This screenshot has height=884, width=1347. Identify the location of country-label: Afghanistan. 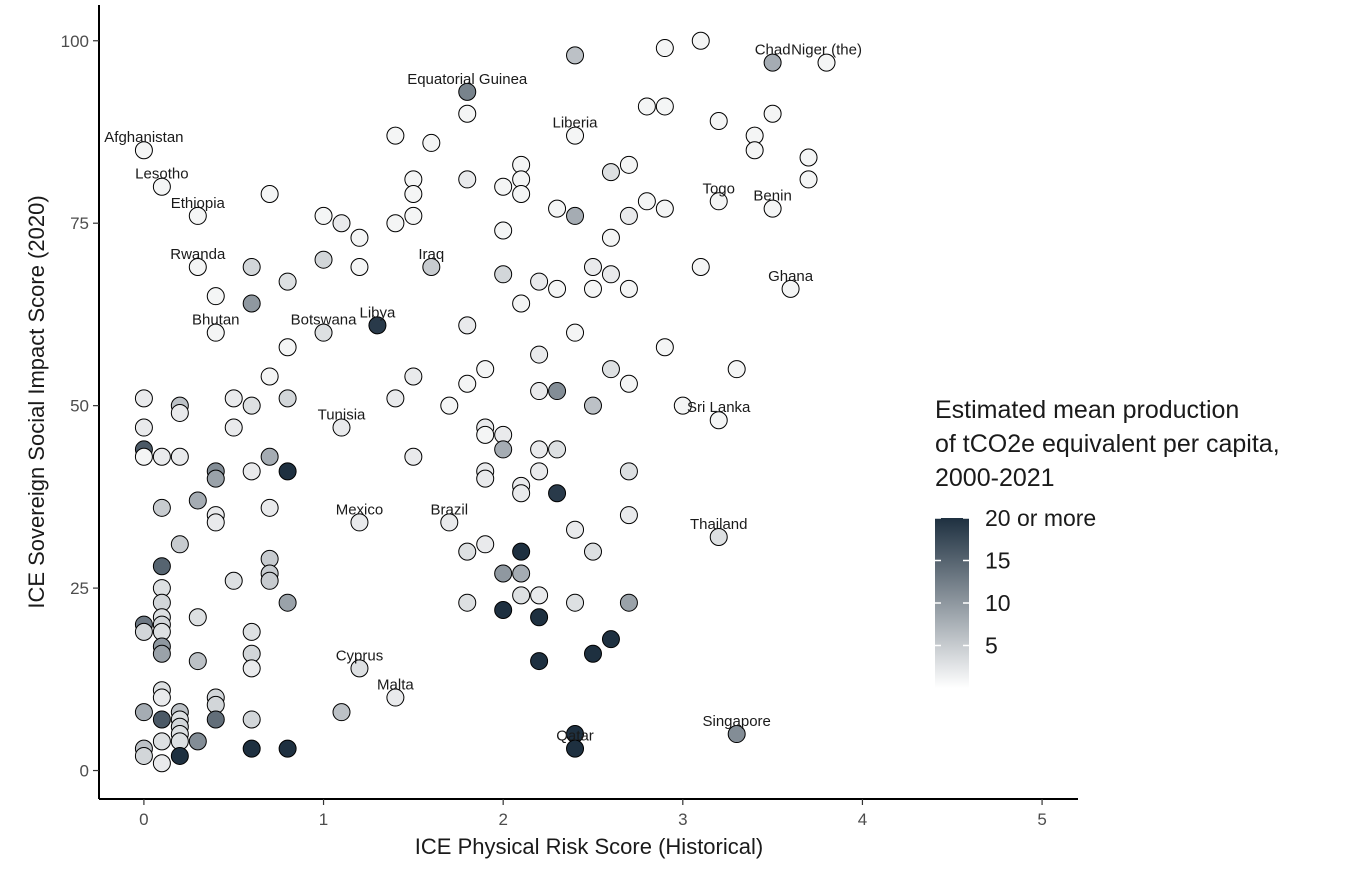
(143, 137).